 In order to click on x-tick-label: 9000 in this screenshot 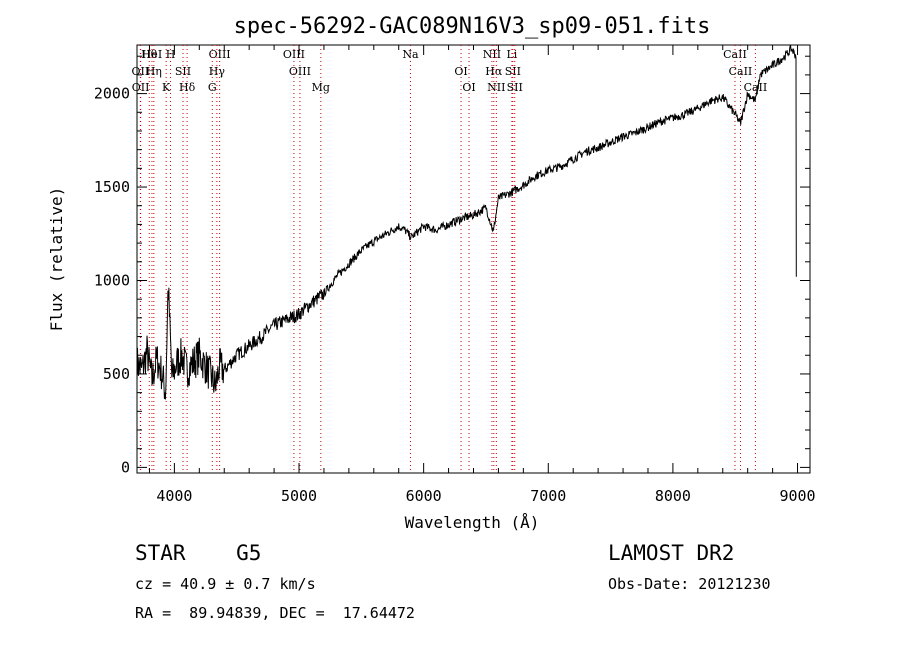, I will do `click(797, 496)`.